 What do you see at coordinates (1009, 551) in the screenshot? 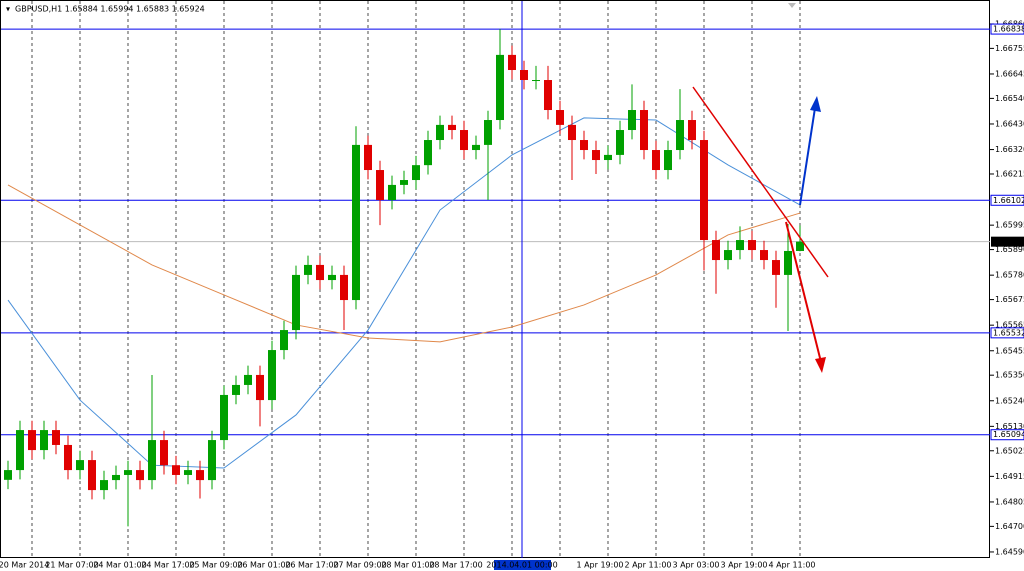
I see `y-tick-label: 1.64590` at bounding box center [1009, 551].